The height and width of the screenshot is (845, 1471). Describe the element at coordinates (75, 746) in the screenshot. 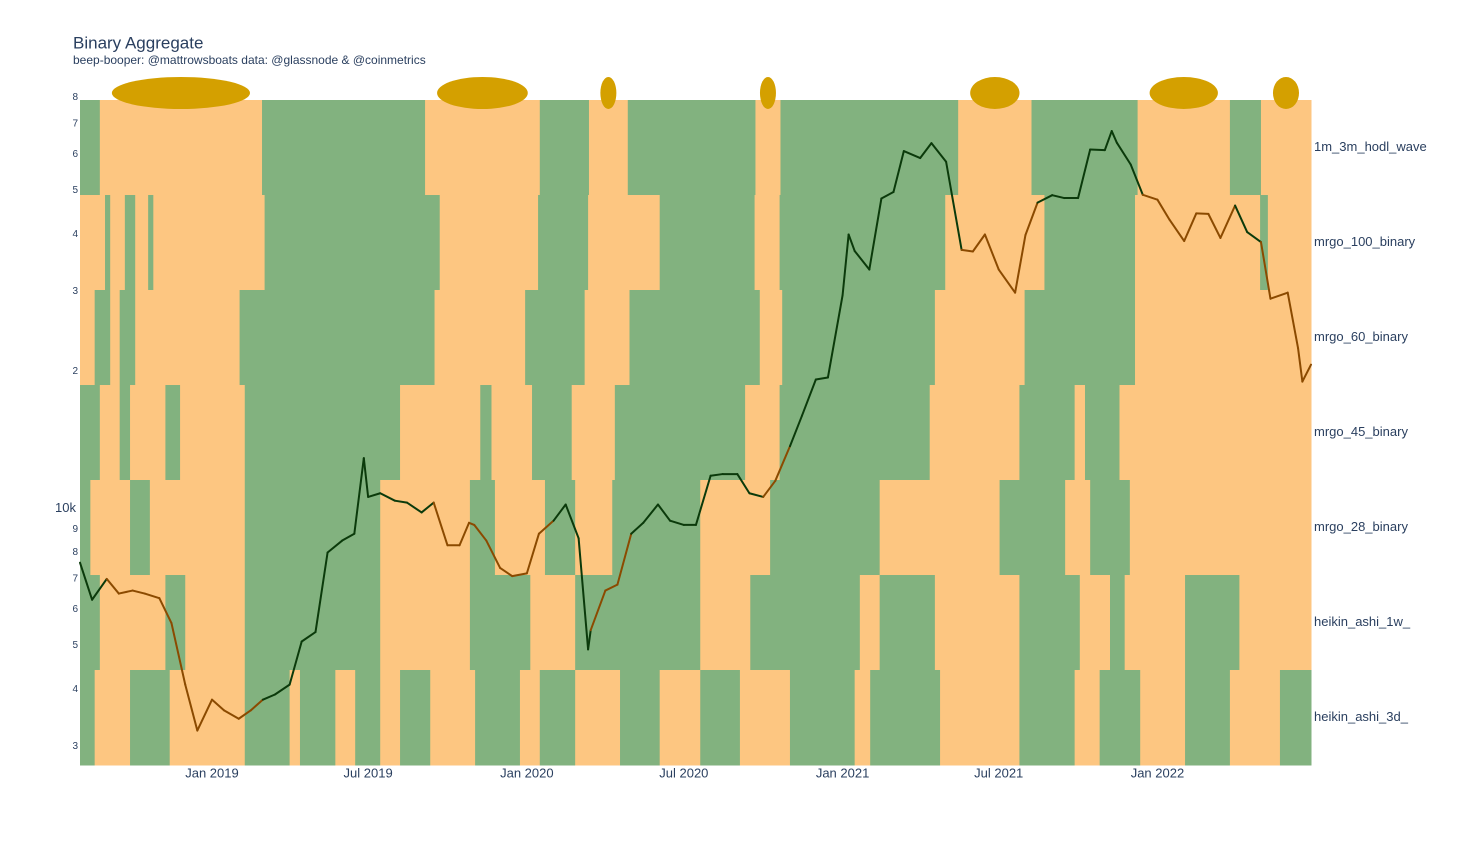

I see `y-tick-label: 3` at that location.